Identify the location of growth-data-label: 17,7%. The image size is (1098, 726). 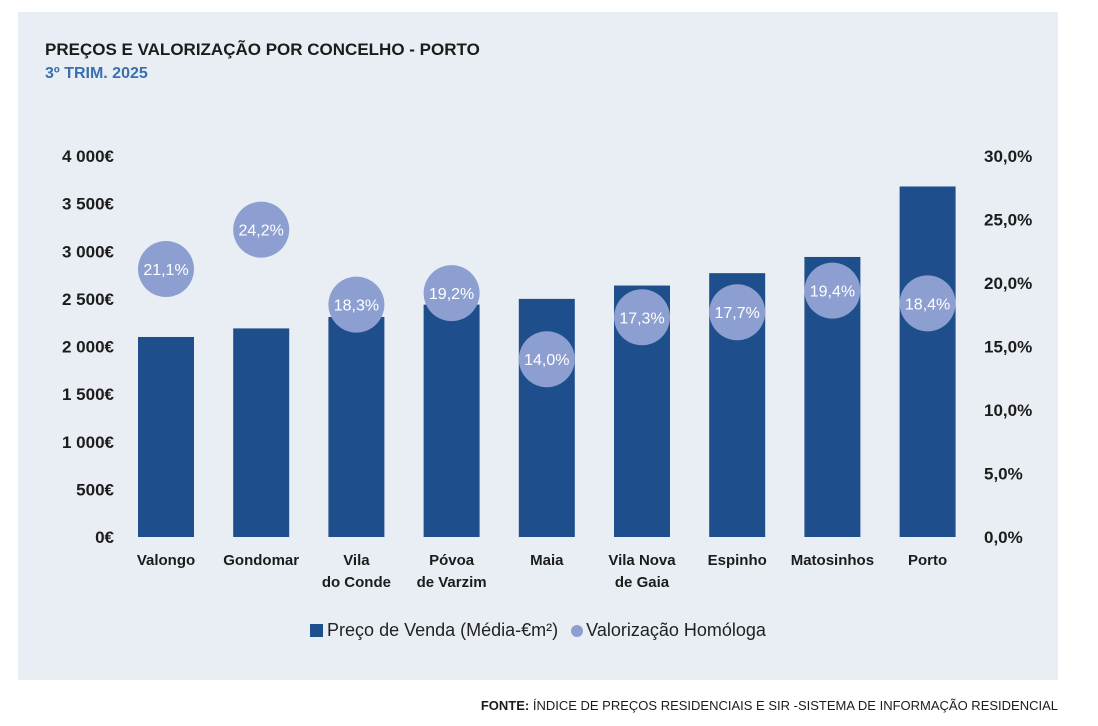
(737, 313).